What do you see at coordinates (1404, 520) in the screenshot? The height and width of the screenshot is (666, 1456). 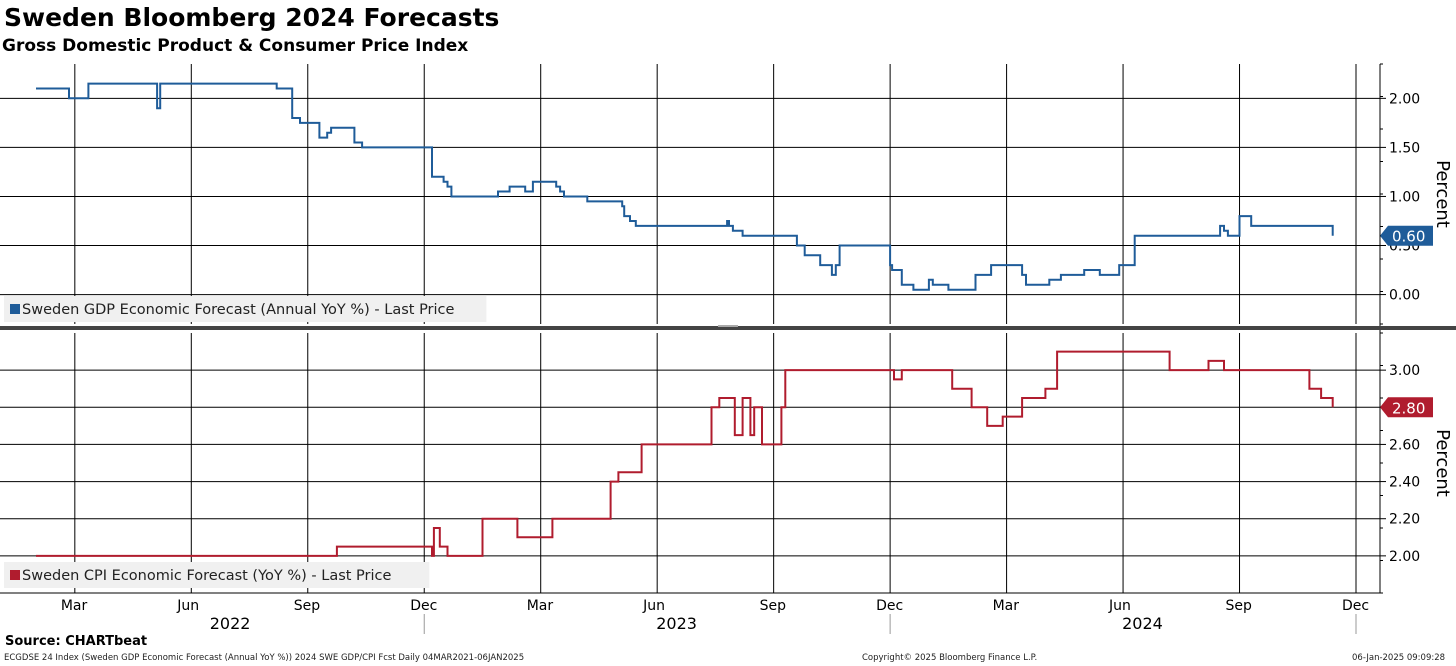 I see `bottom-tick-label-4: 2.20` at bounding box center [1404, 520].